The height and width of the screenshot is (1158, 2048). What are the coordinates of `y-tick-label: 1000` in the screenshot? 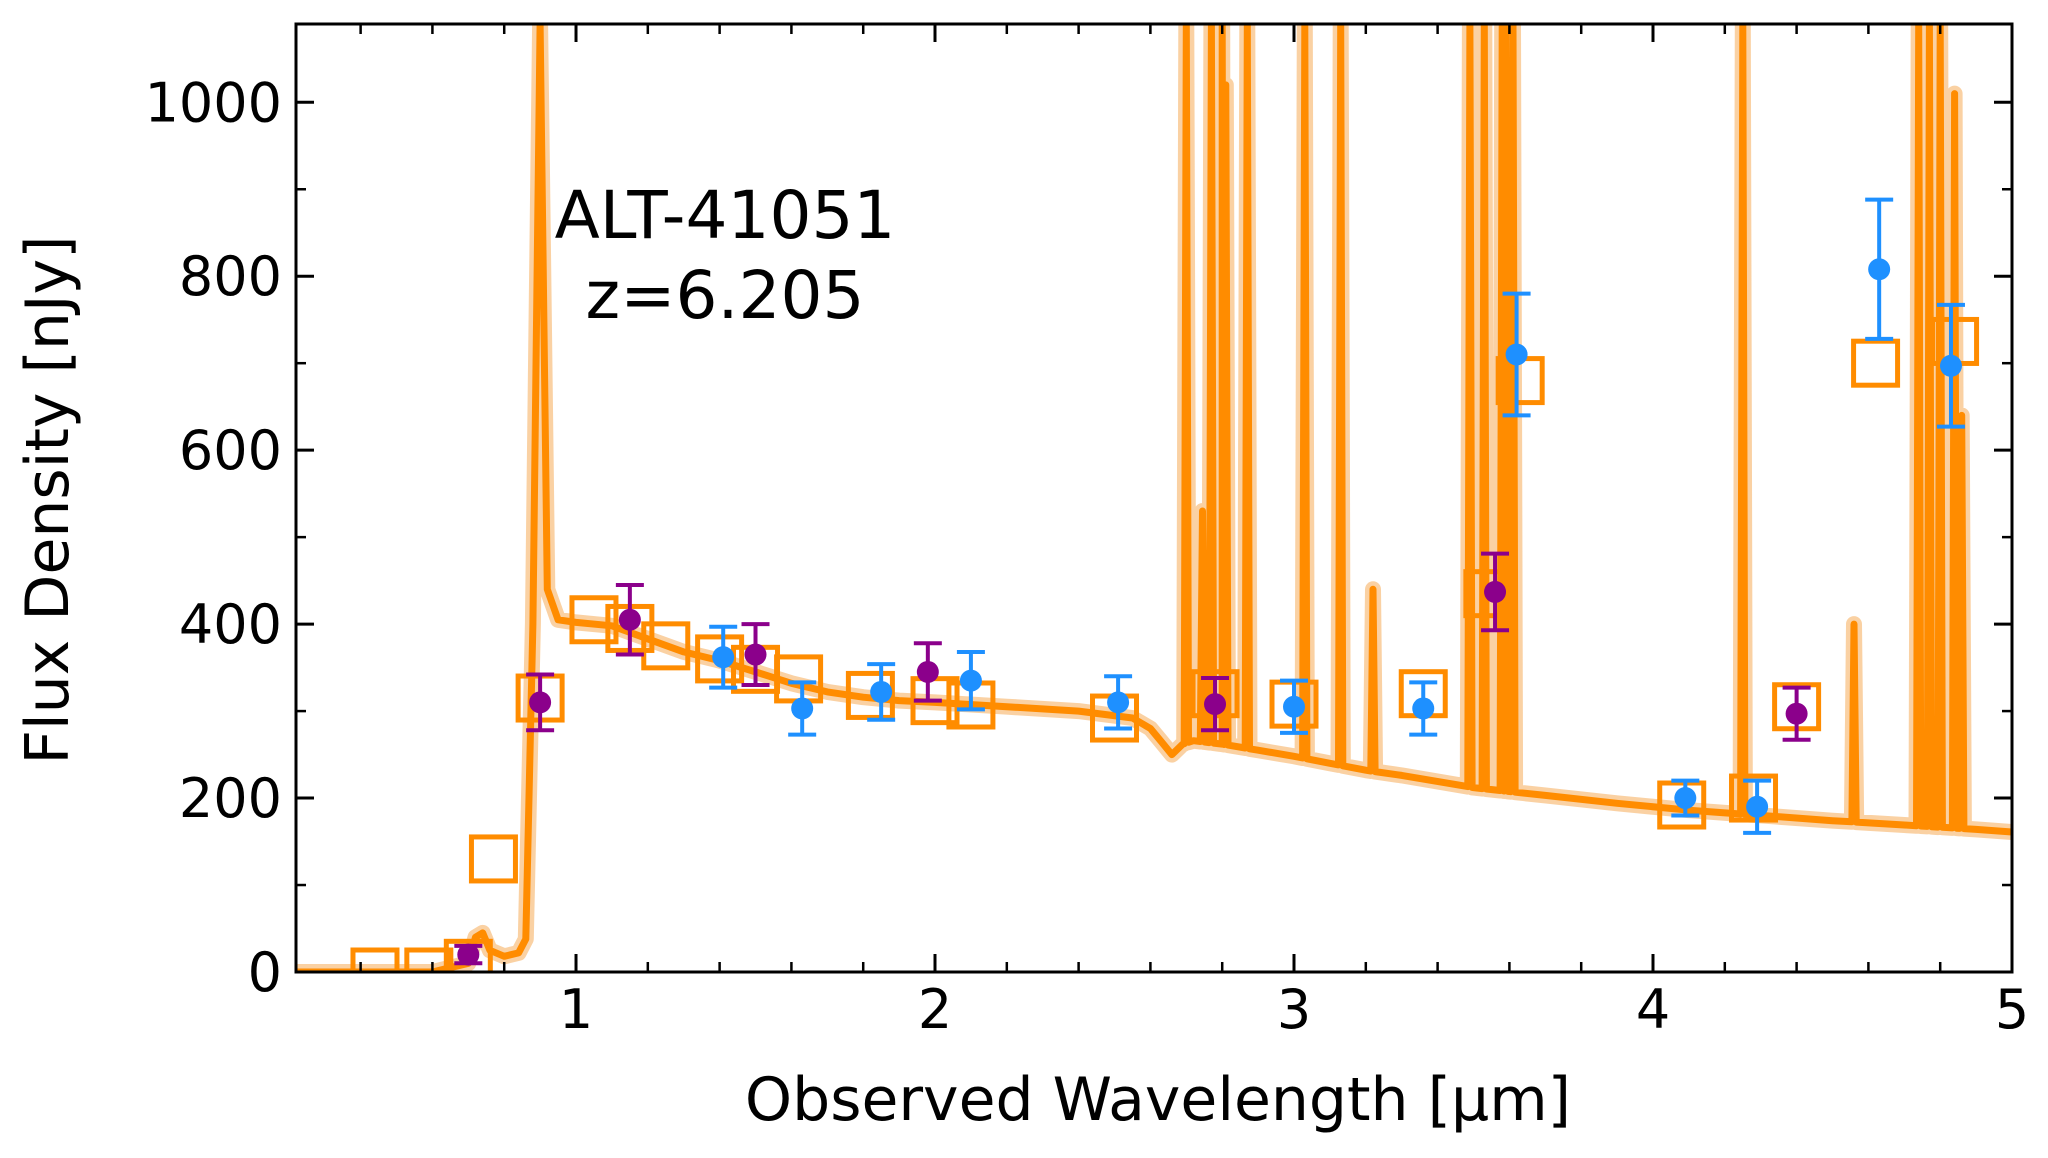 It's located at (213, 102).